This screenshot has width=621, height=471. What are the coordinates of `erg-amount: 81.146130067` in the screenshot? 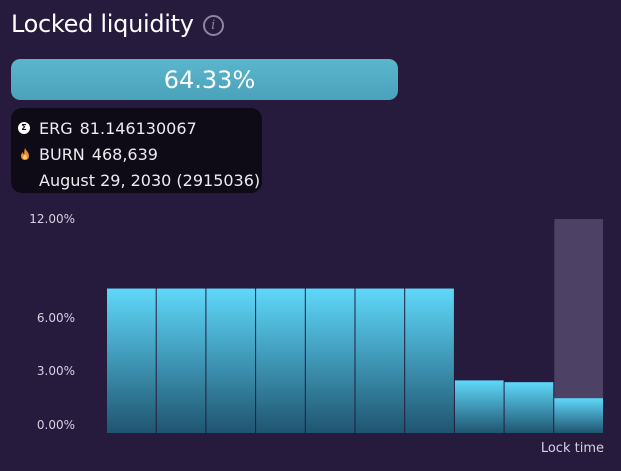 It's located at (138, 128).